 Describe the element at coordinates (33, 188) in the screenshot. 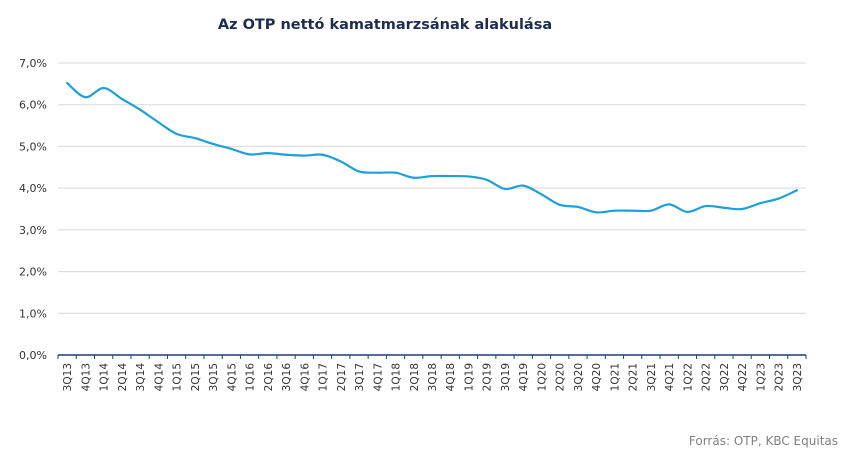

I see `y-tick-label: 4,0%` at that location.